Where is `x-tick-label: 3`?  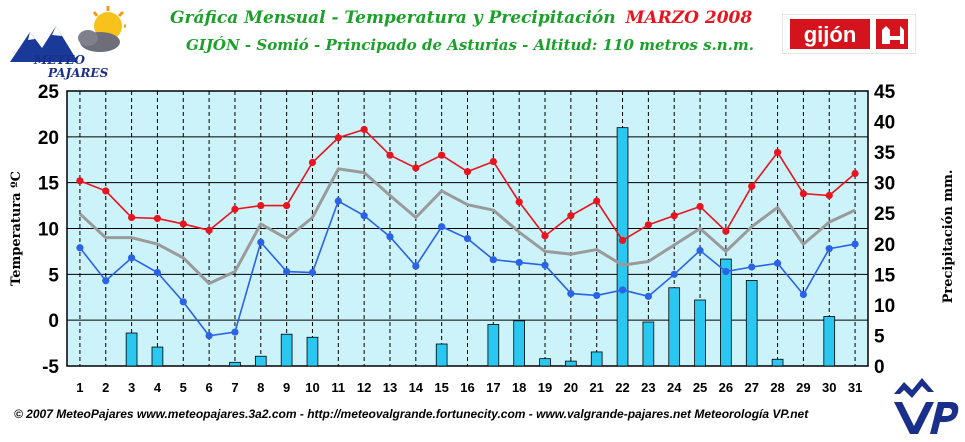
x-tick-label: 3 is located at coordinates (131, 387).